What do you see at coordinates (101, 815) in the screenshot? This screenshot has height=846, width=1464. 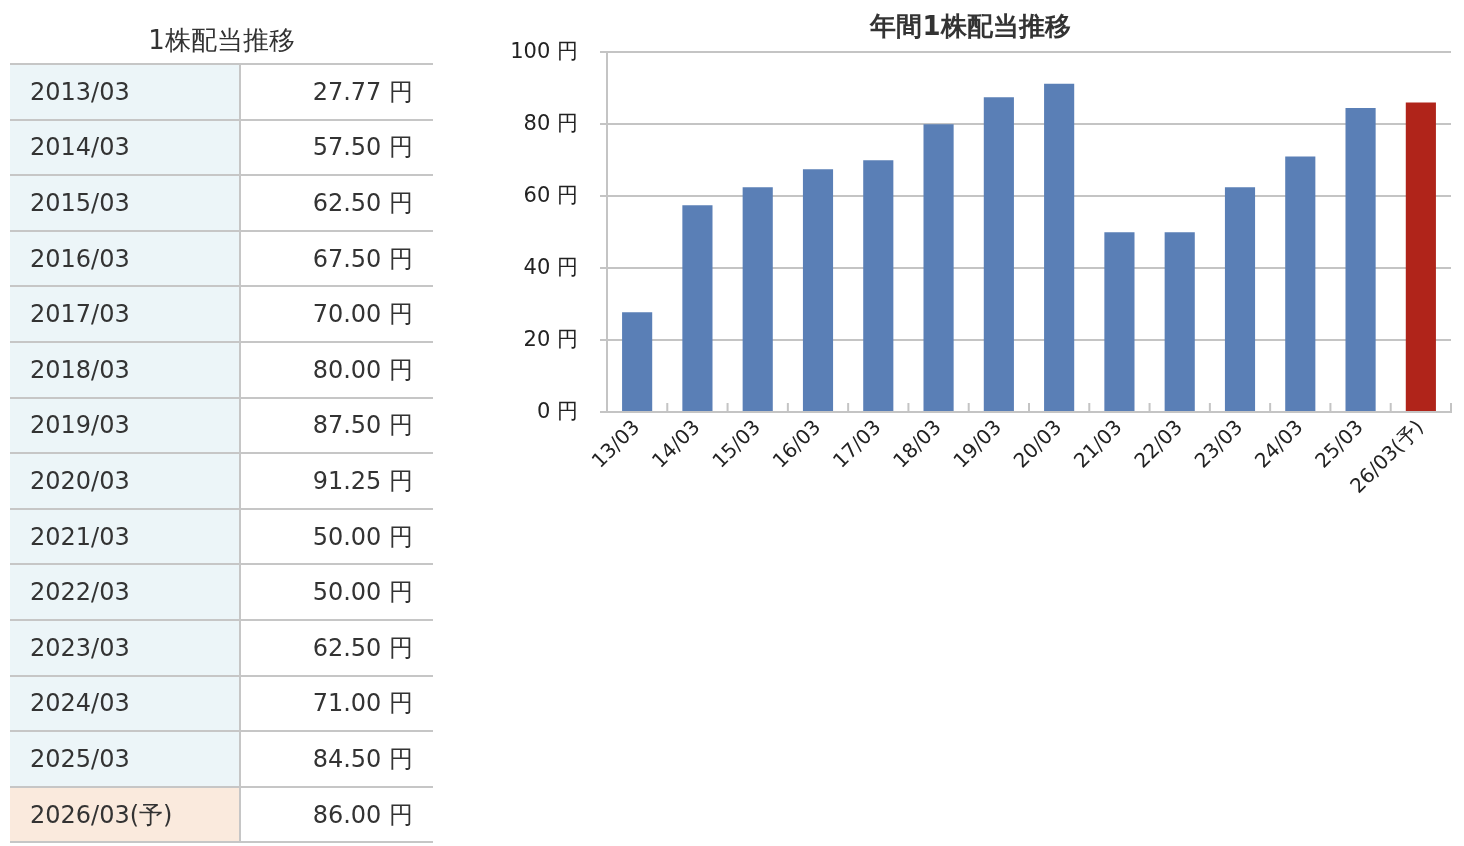 I see `category-label: 2026/03(予)` at bounding box center [101, 815].